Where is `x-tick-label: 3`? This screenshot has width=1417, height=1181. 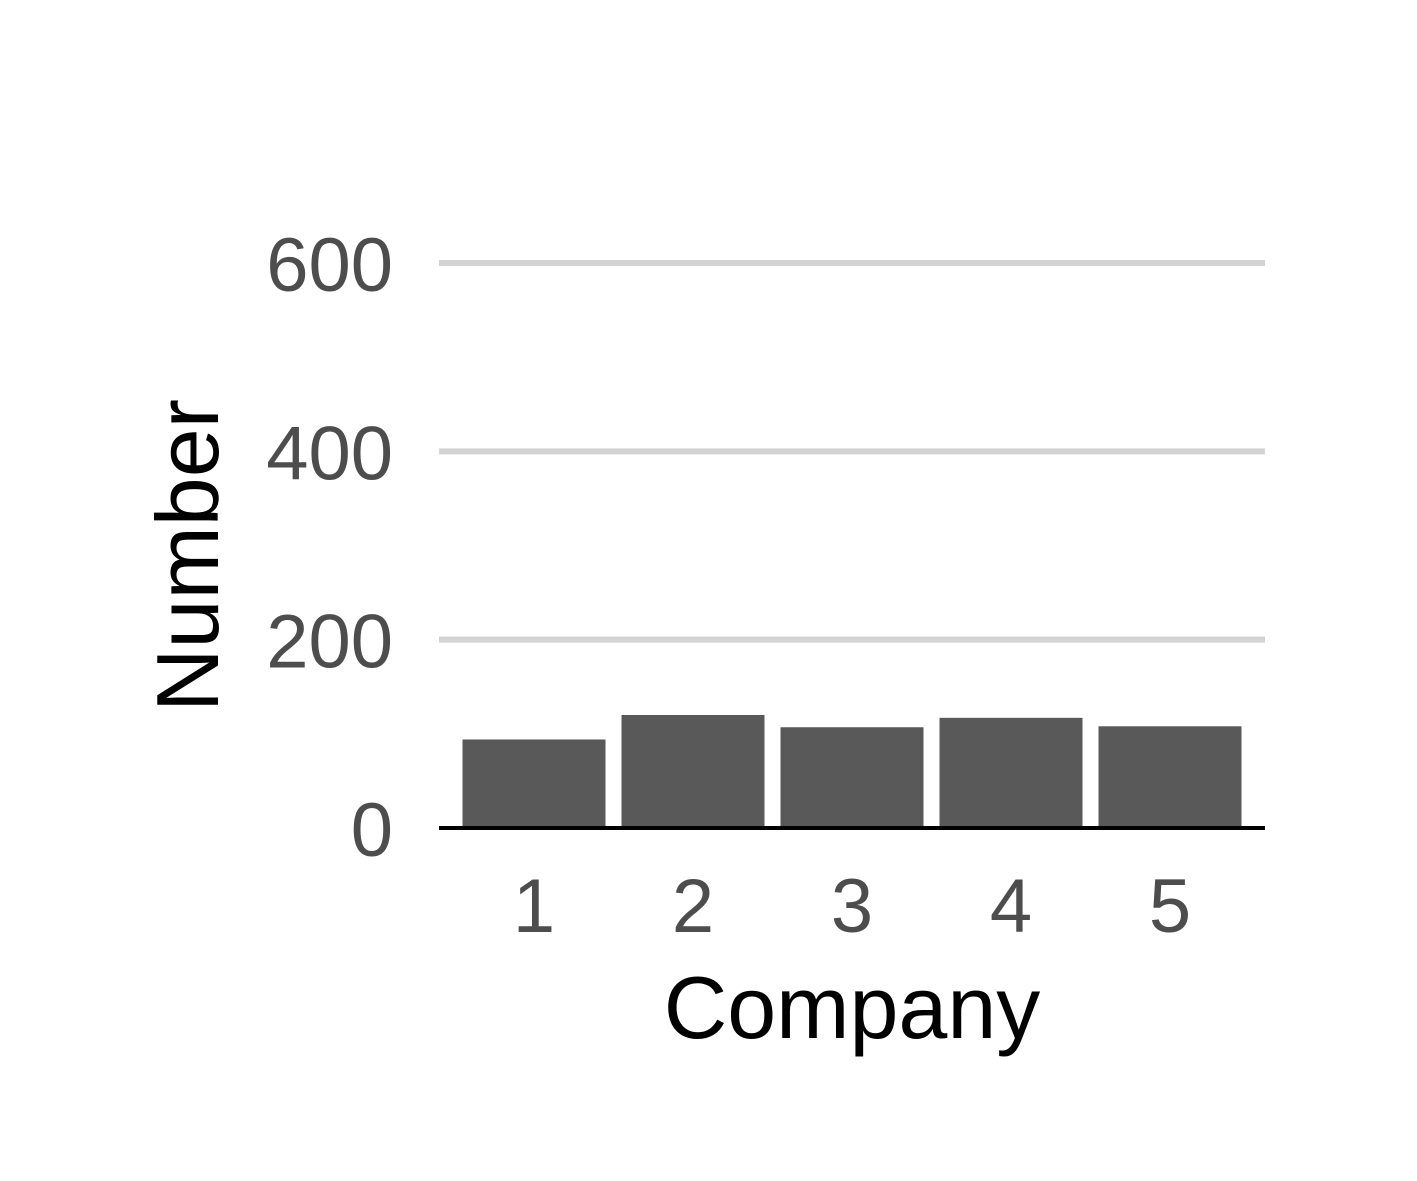
x-tick-label: 3 is located at coordinates (852, 906).